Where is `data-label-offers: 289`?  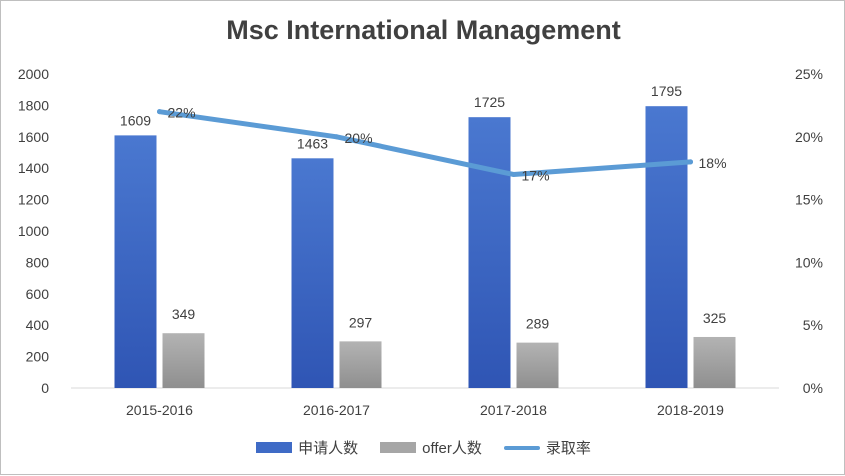
data-label-offers: 289 is located at coordinates (538, 324).